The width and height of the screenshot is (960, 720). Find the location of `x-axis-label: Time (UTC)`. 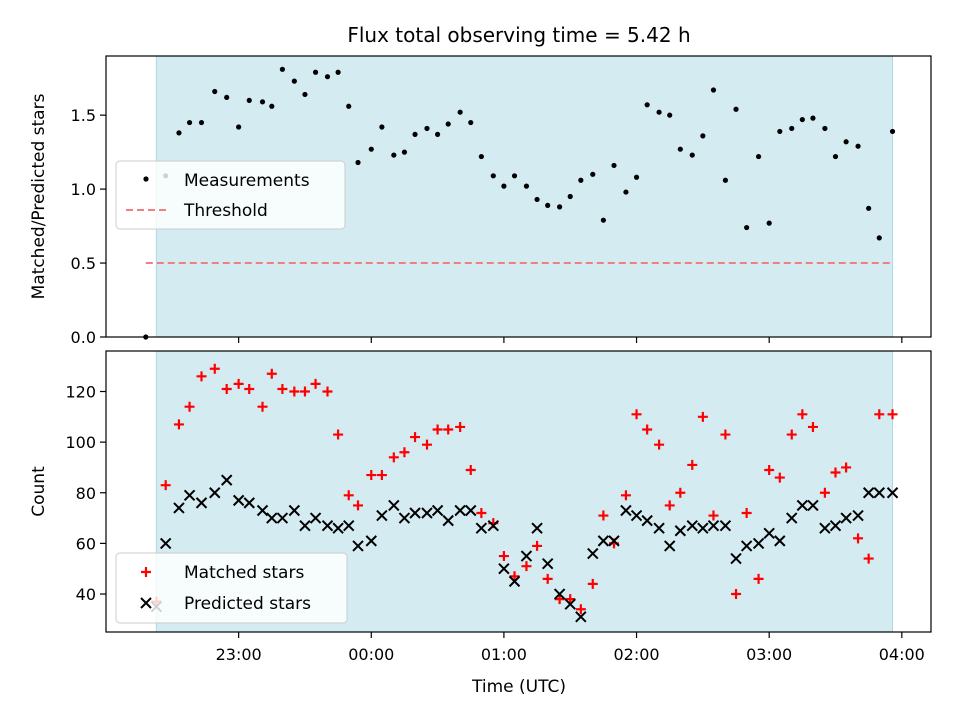

x-axis-label: Time (UTC) is located at coordinates (518, 687).